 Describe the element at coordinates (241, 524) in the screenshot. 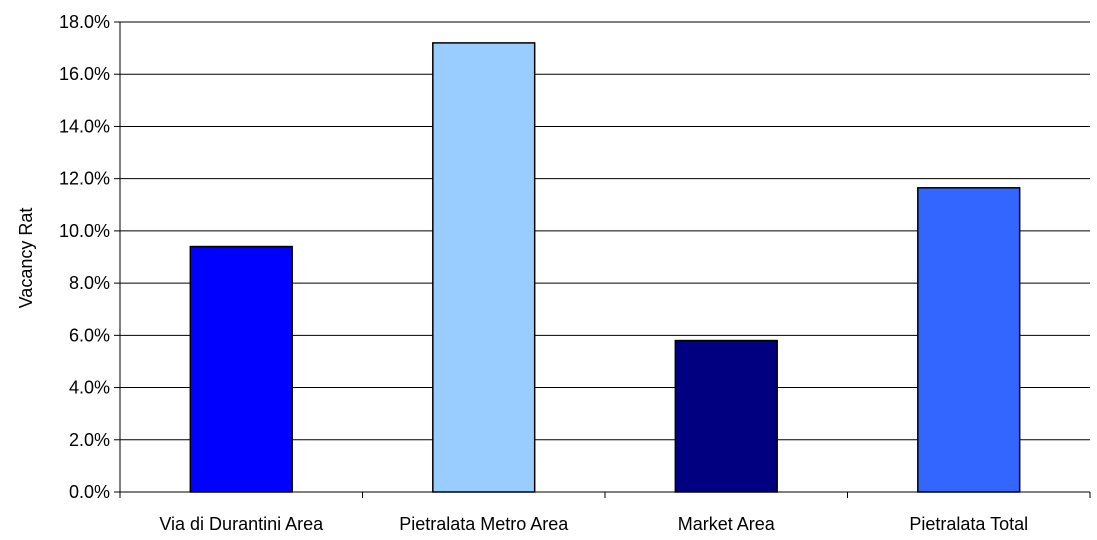

I see `x-tick-label: Via di Durantini Area` at that location.